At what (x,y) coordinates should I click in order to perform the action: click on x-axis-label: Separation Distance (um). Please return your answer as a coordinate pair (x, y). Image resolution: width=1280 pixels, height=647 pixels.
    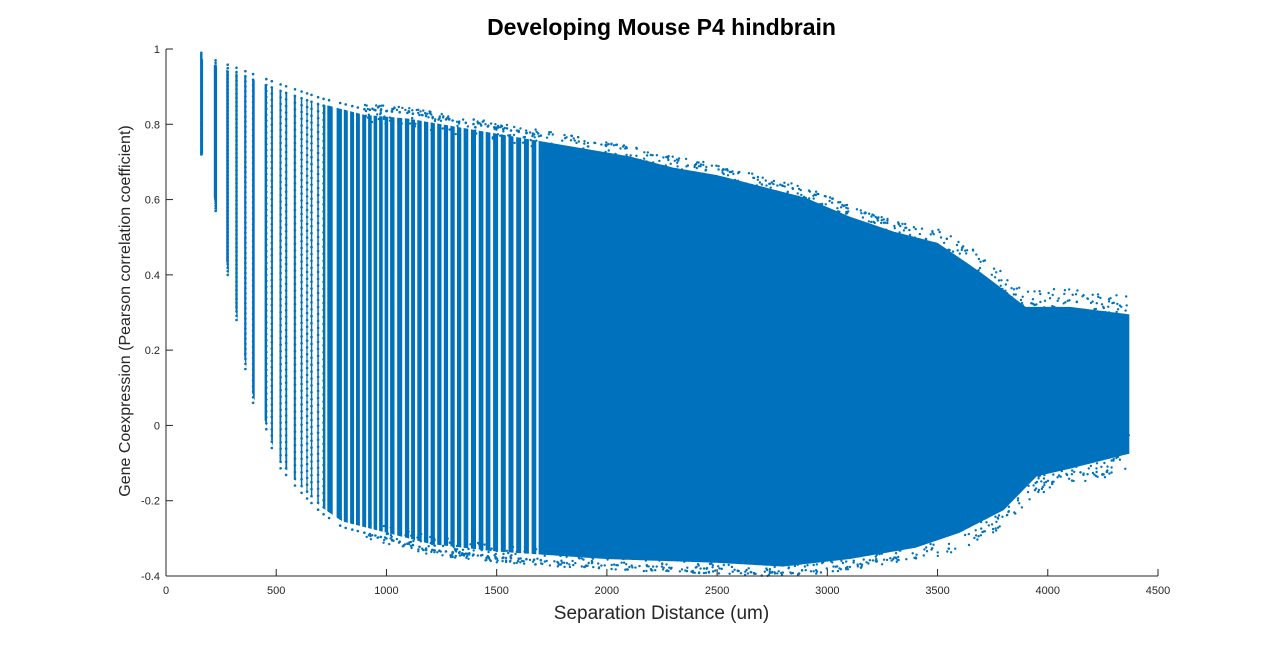
    Looking at the image, I should click on (661, 613).